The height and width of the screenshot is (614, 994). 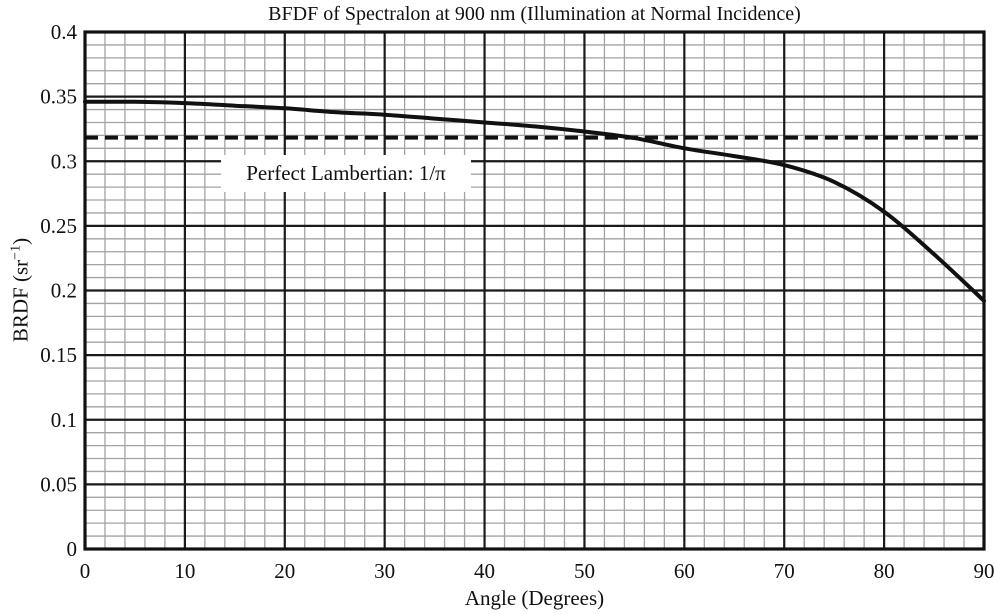 What do you see at coordinates (58, 484) in the screenshot?
I see `y-tick-label: 0.05` at bounding box center [58, 484].